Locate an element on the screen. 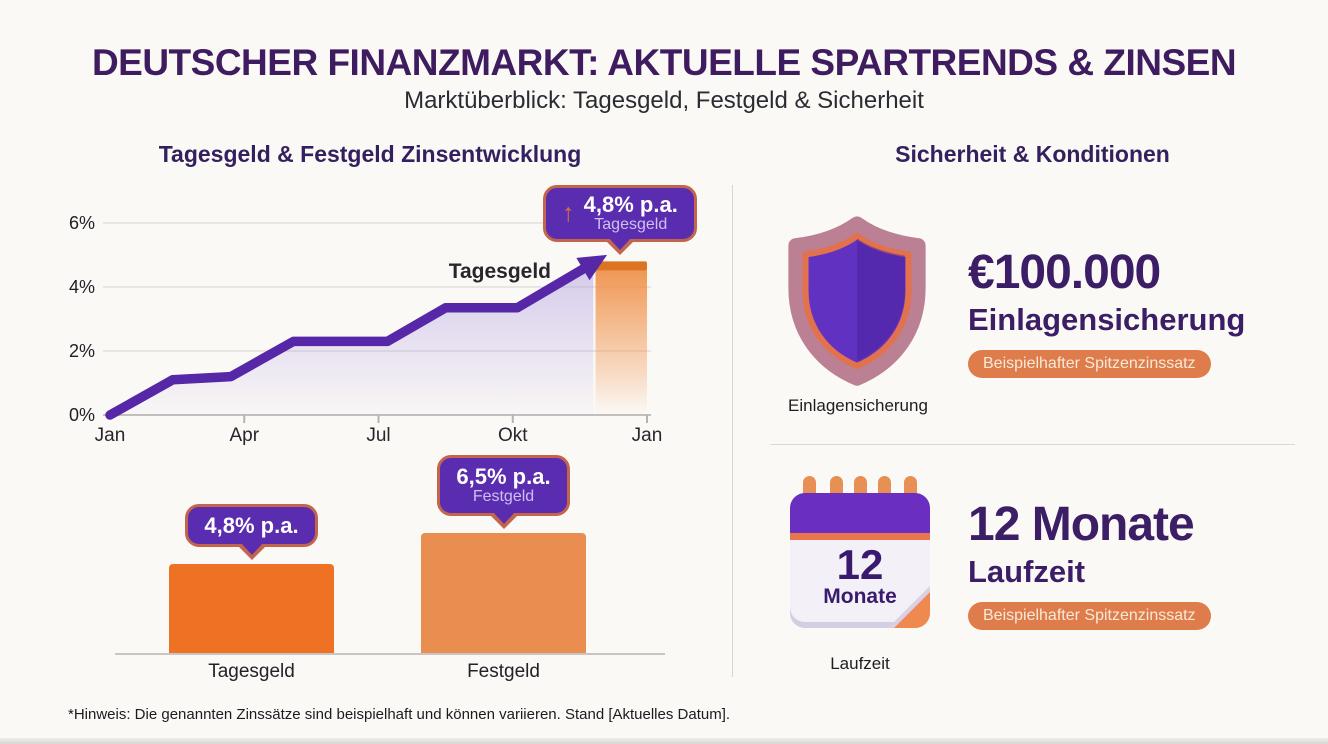  bar-callout-label: Festgeld is located at coordinates (503, 497).